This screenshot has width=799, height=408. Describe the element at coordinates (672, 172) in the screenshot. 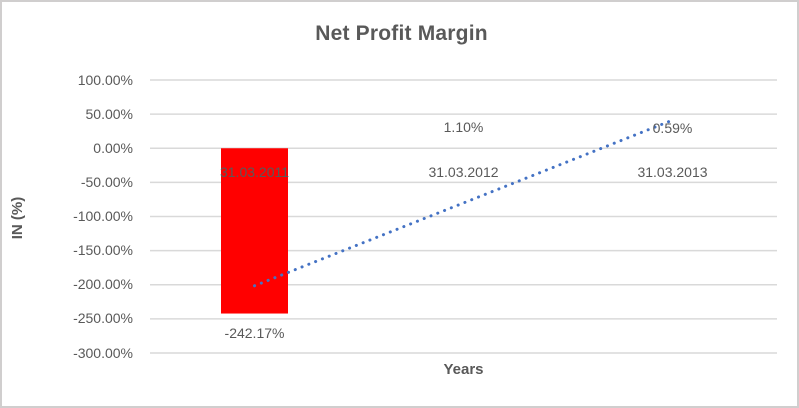

I see `x-axis-category-label: 31.03.2013` at that location.